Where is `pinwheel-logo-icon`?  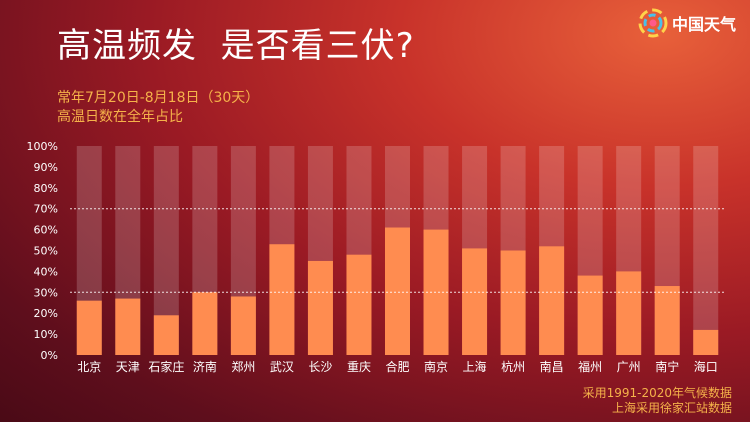
pinwheel-logo-icon is located at coordinates (653, 23).